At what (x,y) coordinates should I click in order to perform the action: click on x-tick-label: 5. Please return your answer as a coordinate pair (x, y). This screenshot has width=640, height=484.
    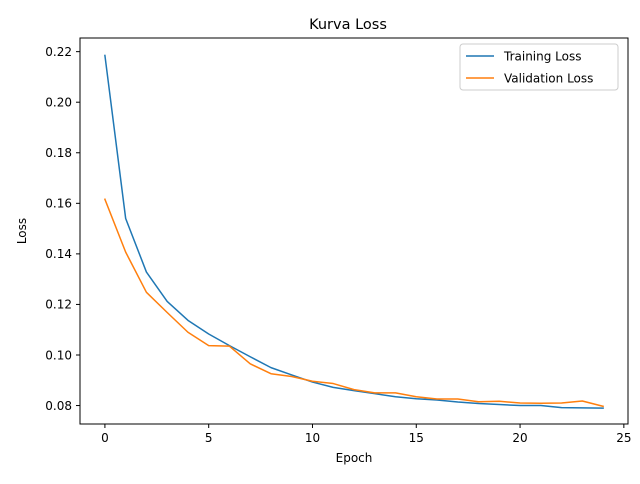
    Looking at the image, I should click on (209, 438).